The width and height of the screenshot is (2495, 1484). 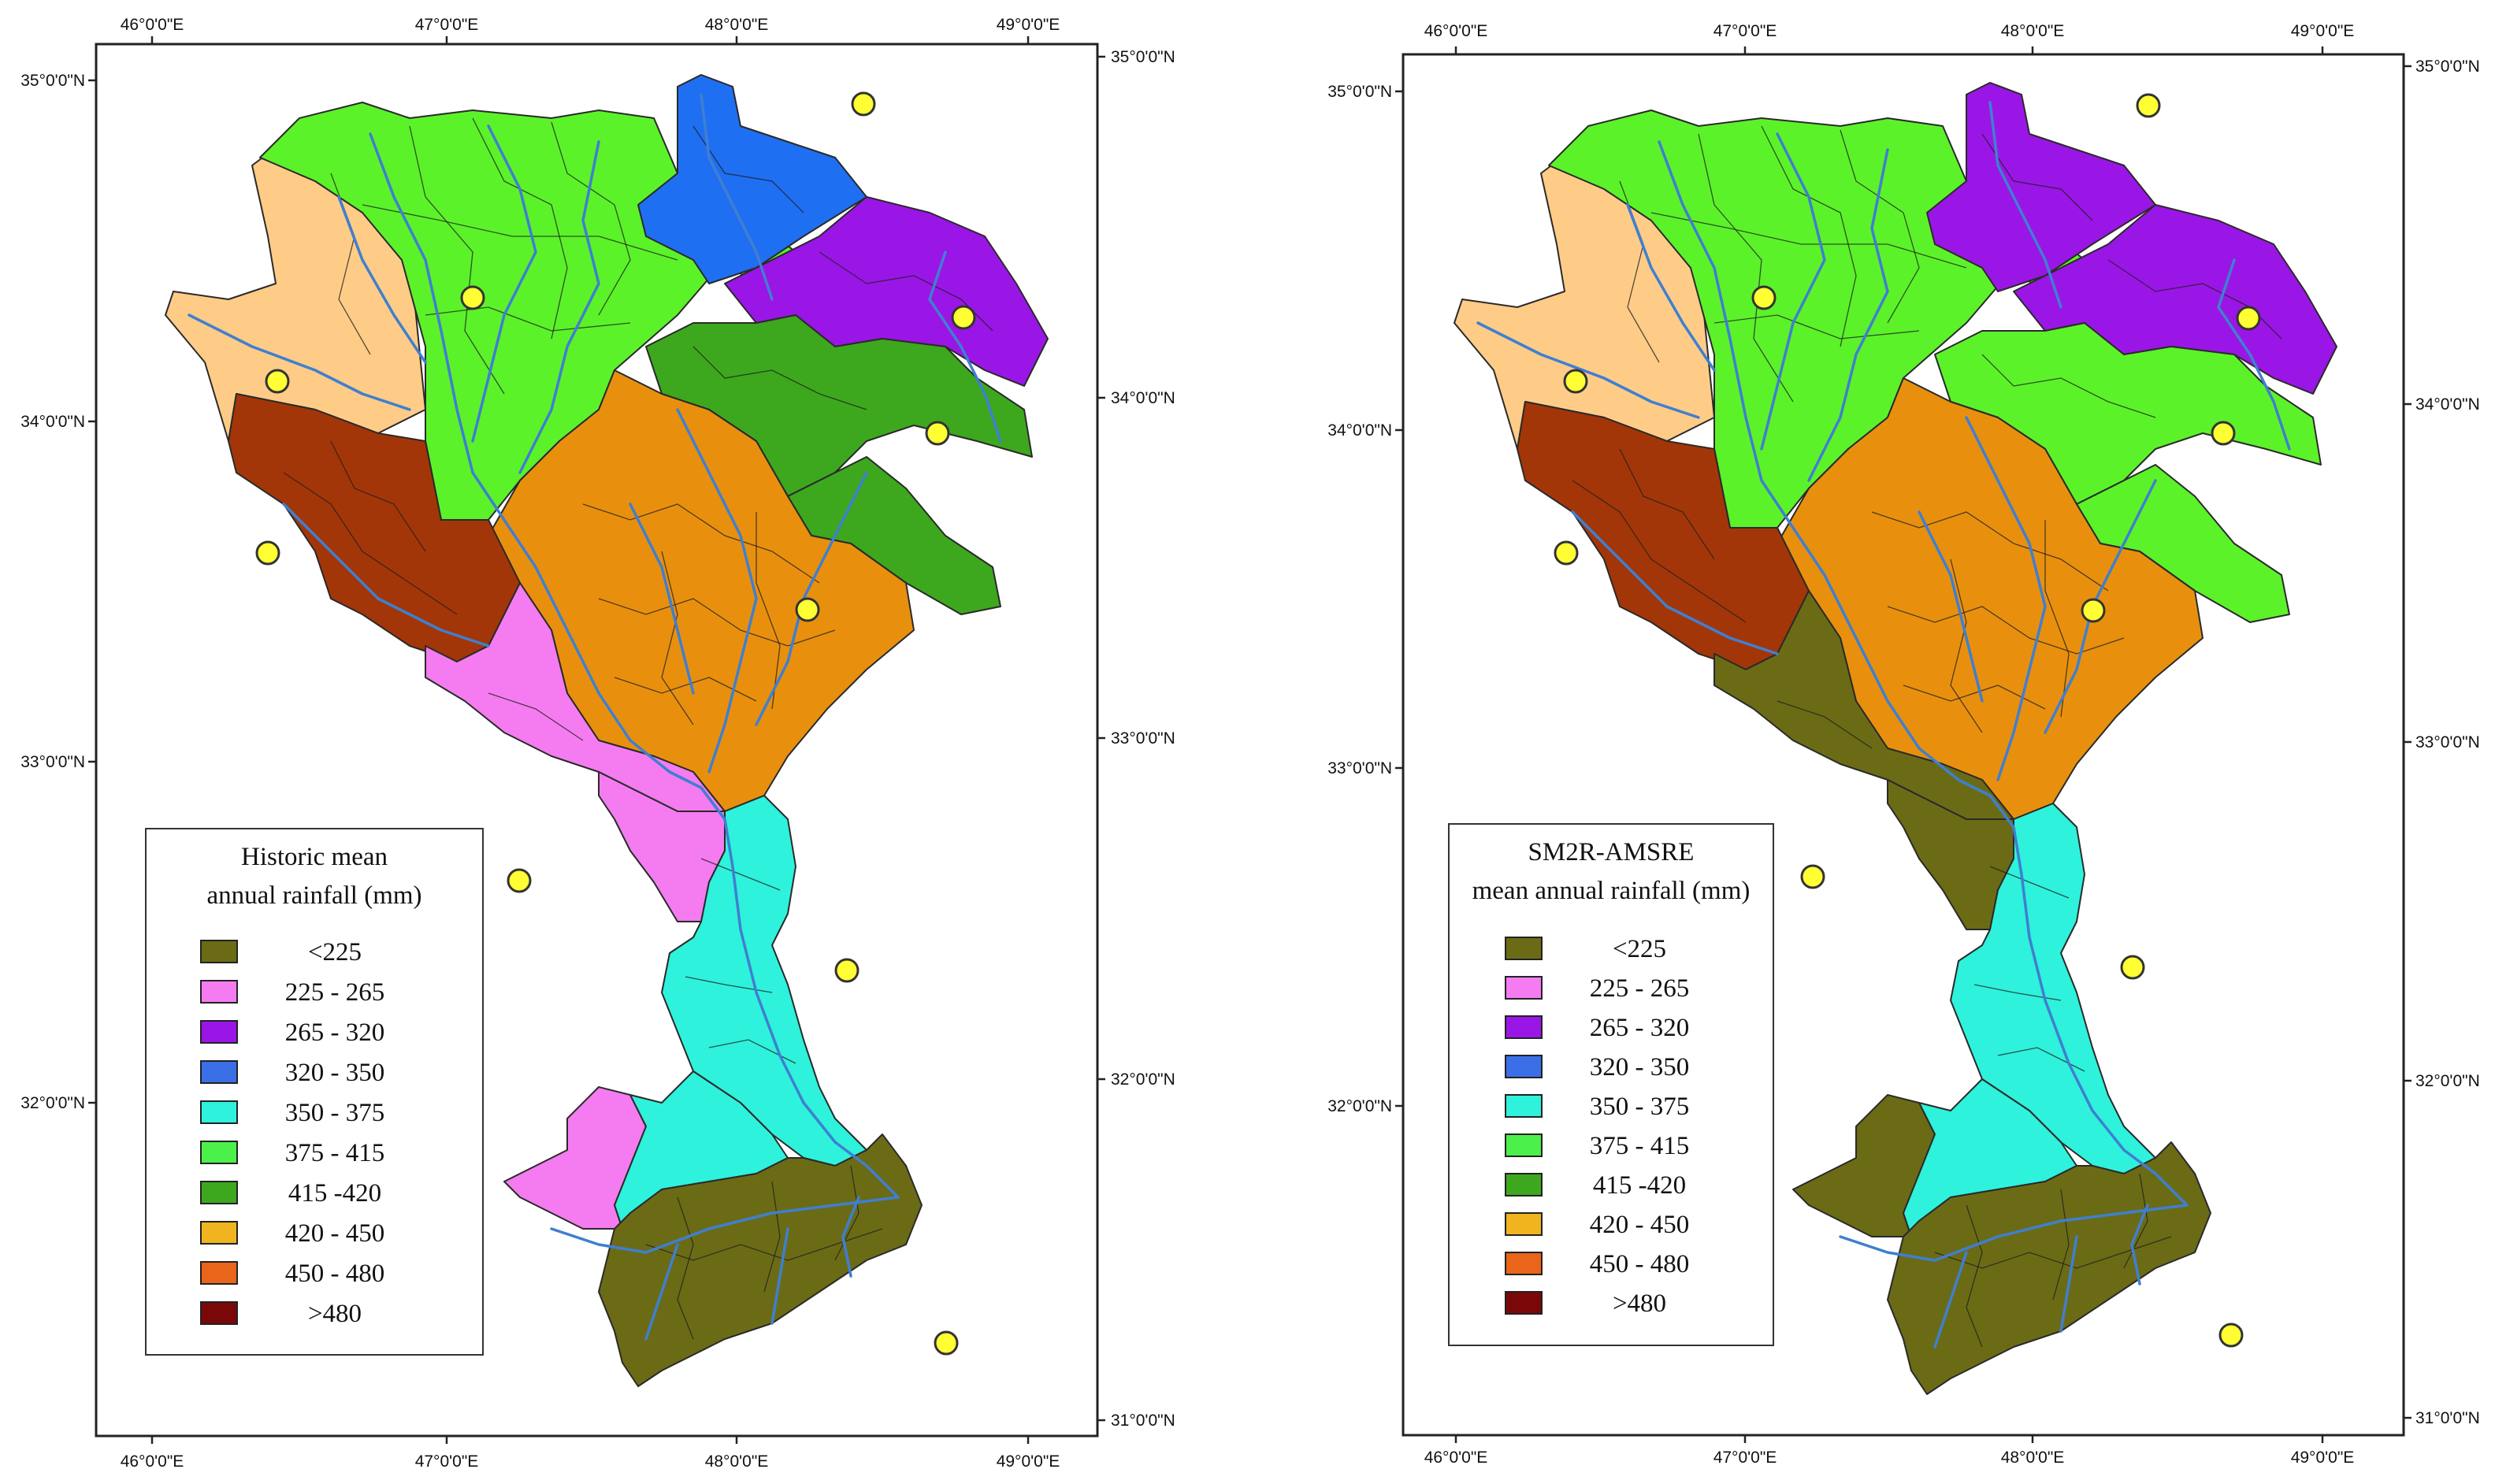 I want to click on top-lon-label: 47°0'0"E, so click(x=447, y=25).